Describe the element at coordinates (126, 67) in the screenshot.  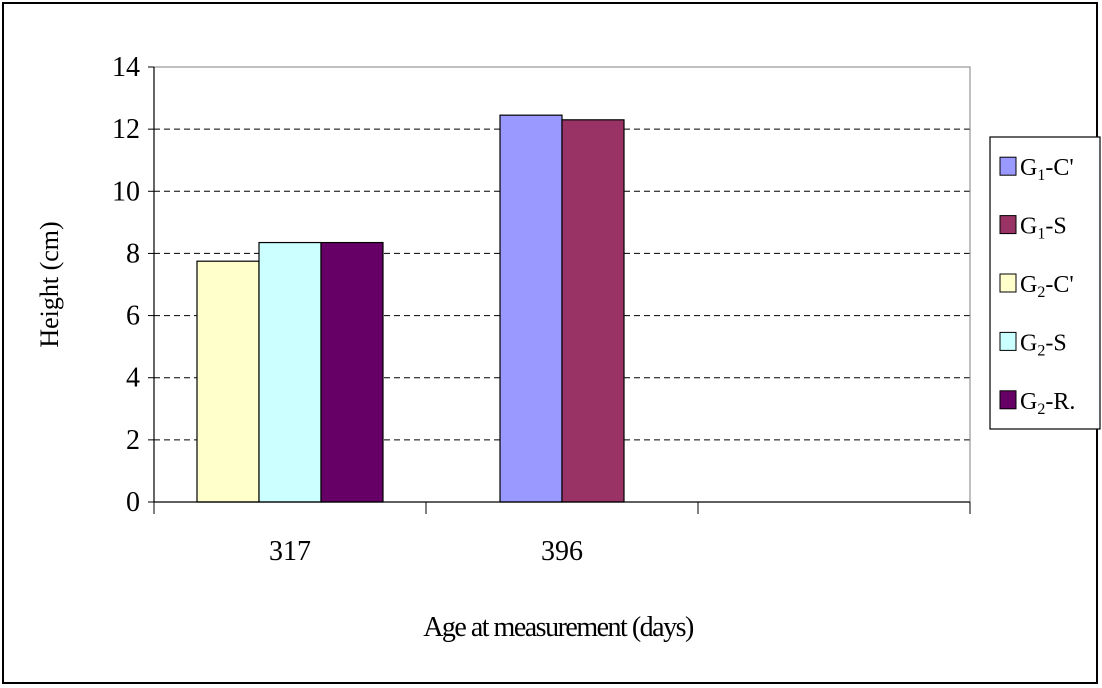
I see `y-tick-label: 14` at that location.